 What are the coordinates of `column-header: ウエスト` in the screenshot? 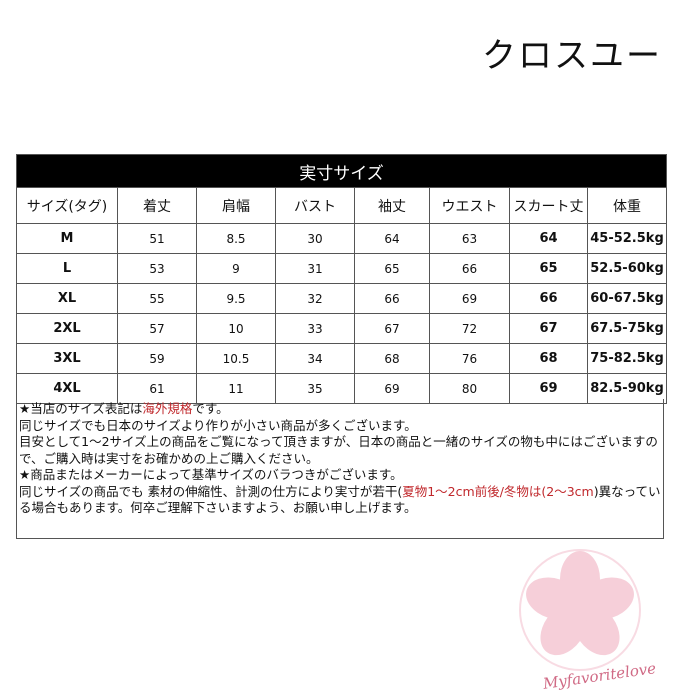 It's located at (469, 205).